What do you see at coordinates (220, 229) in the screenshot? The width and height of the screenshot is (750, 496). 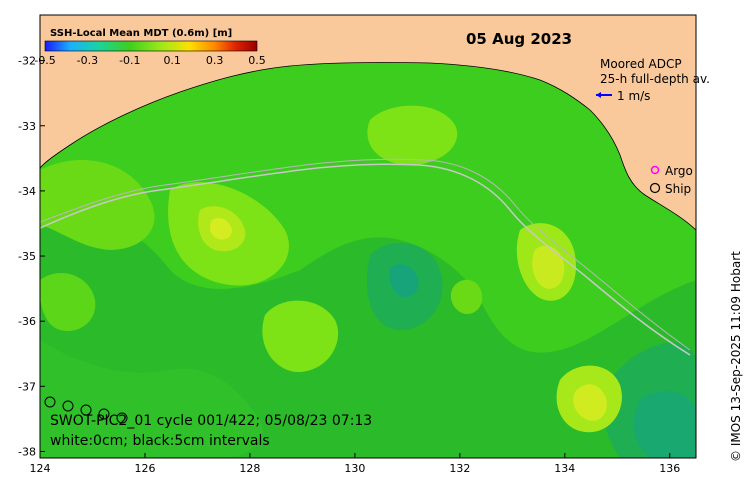 I see `west-high-peak` at bounding box center [220, 229].